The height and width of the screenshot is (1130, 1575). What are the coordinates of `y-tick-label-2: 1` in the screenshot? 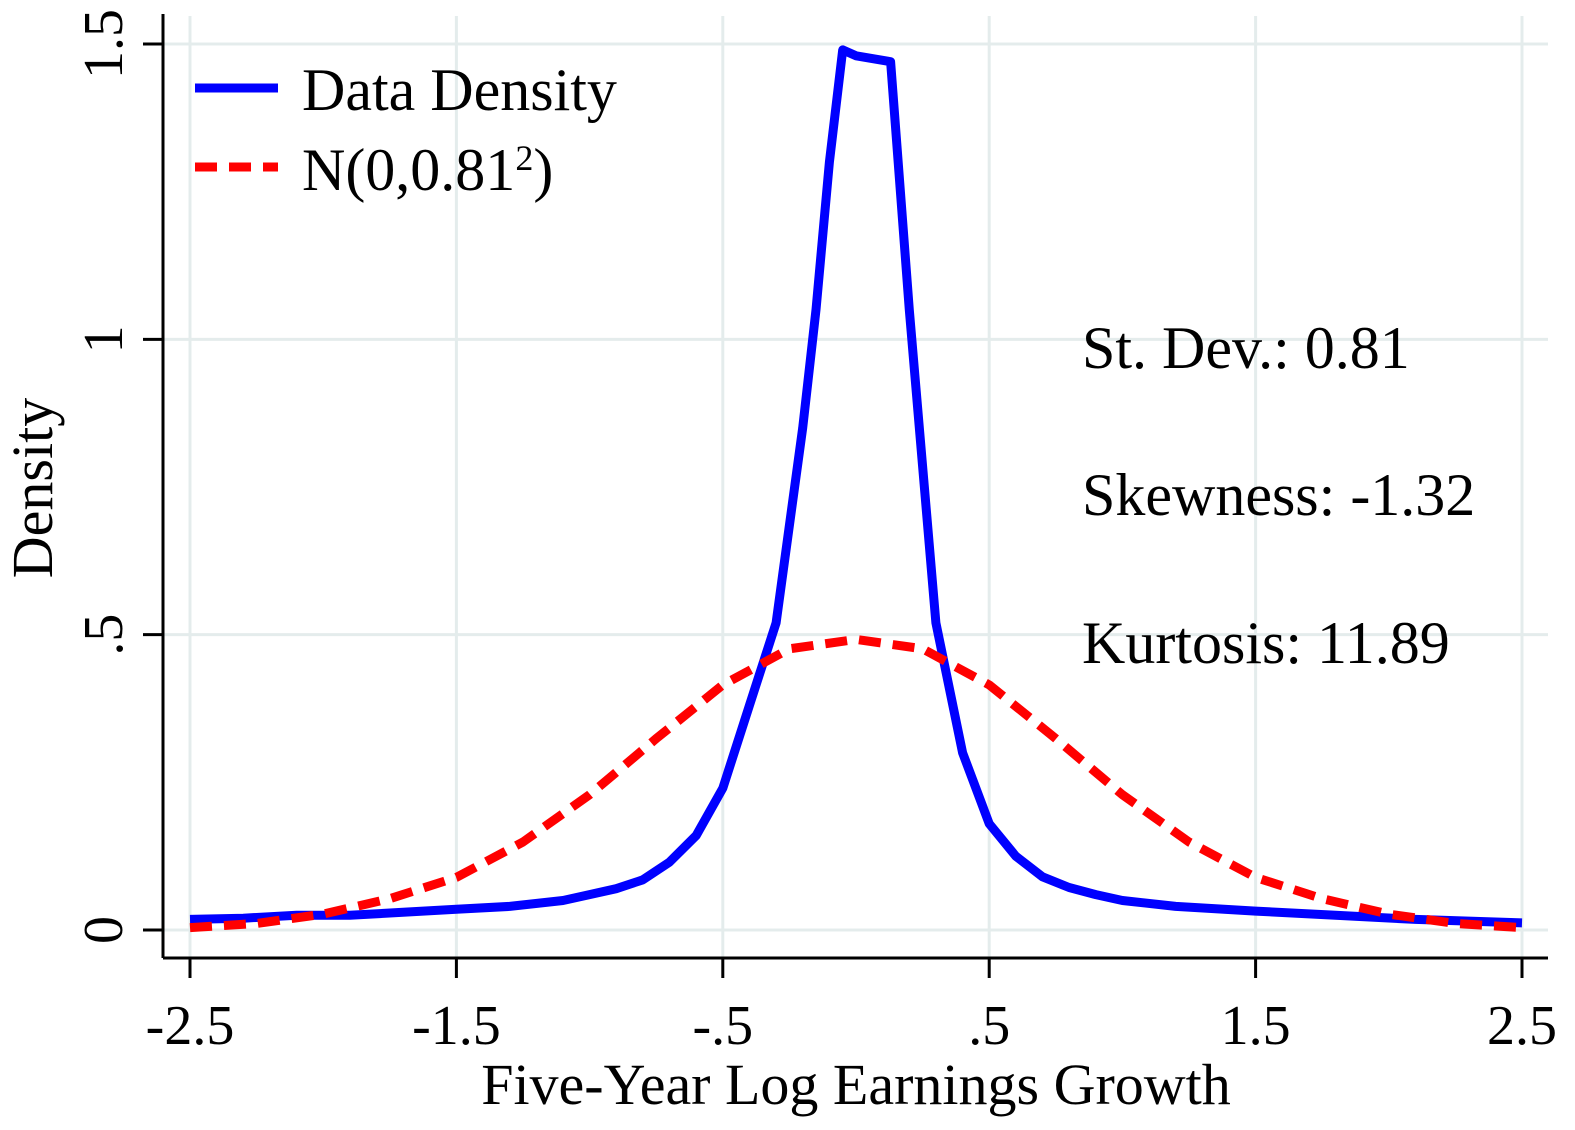 It's located at (104, 339).